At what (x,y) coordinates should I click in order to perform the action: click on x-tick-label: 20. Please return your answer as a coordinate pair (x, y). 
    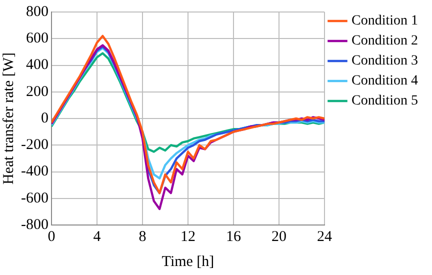
    Looking at the image, I should click on (278, 236).